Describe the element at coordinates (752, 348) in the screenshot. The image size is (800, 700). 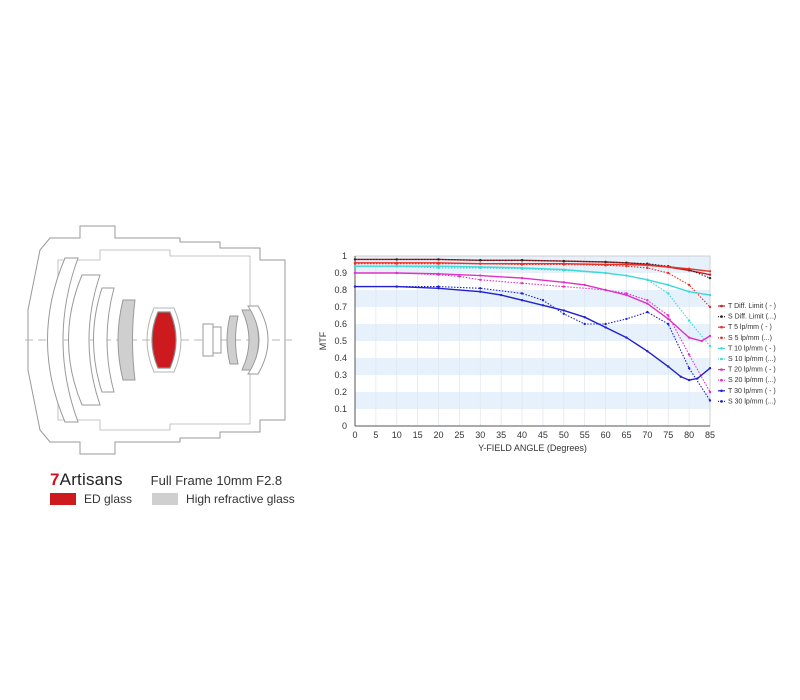
I see `legend-label: T 10 lp/mm ( - )` at that location.